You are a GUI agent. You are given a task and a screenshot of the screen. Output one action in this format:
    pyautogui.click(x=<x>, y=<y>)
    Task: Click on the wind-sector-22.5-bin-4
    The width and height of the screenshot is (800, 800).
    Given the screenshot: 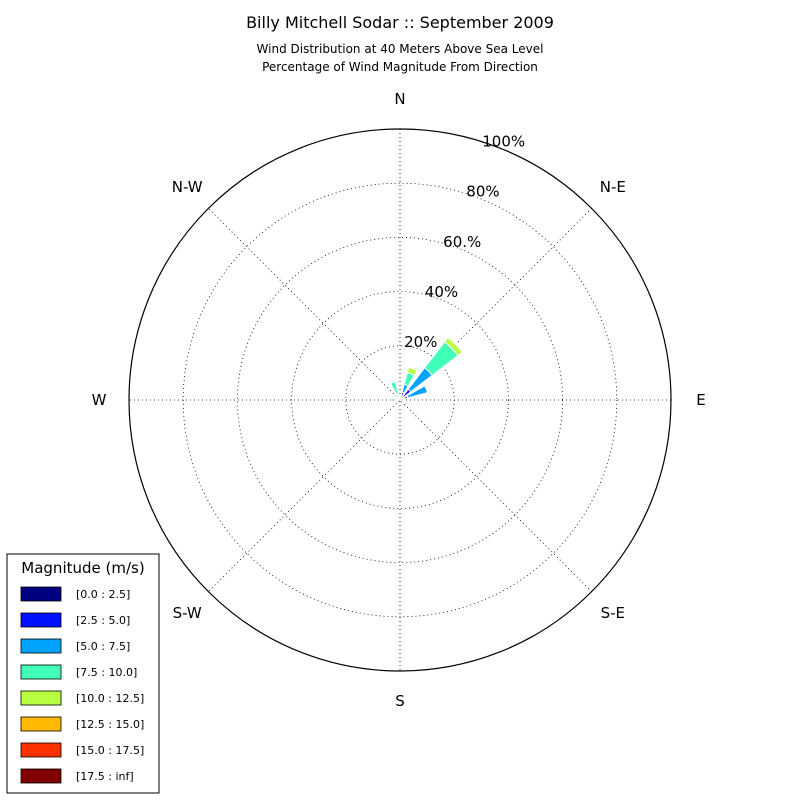 What is the action you would take?
    pyautogui.click(x=412, y=371)
    